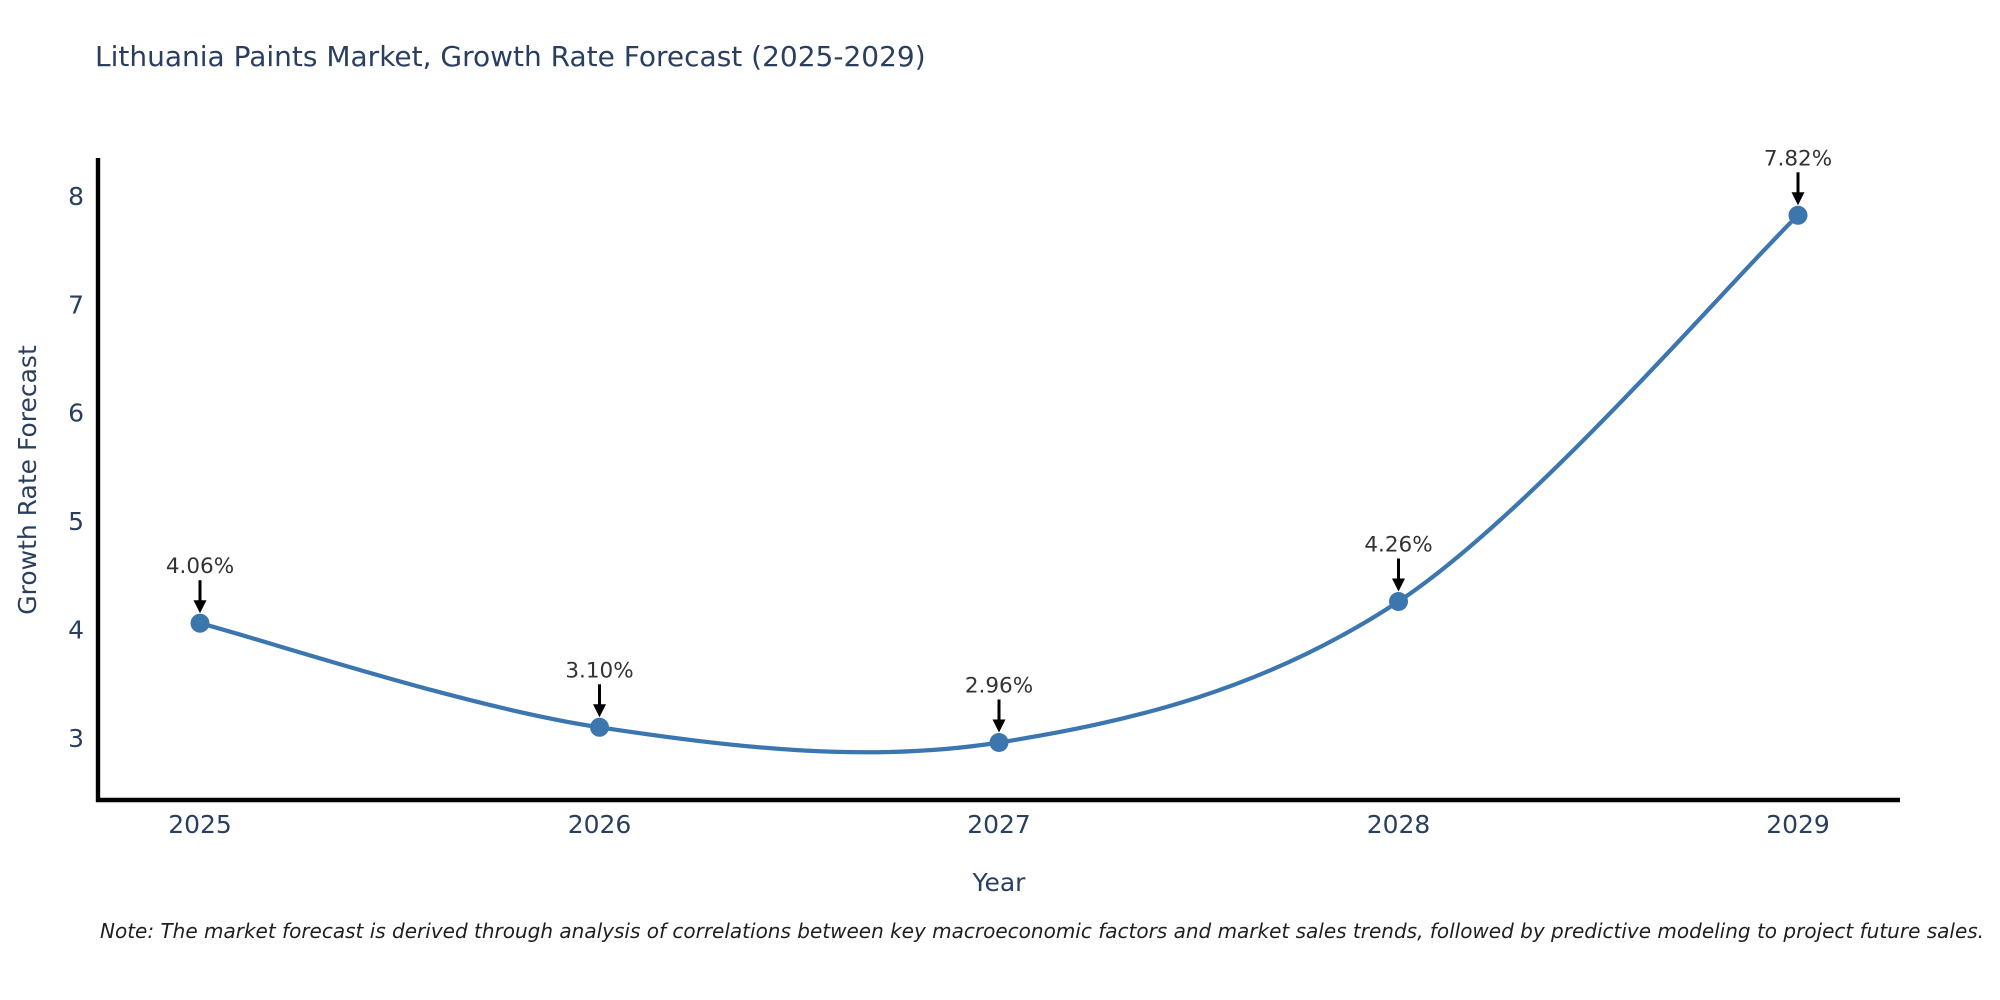 The height and width of the screenshot is (1000, 2000). I want to click on y-axis-title: Growth Rate Forecast, so click(27, 480).